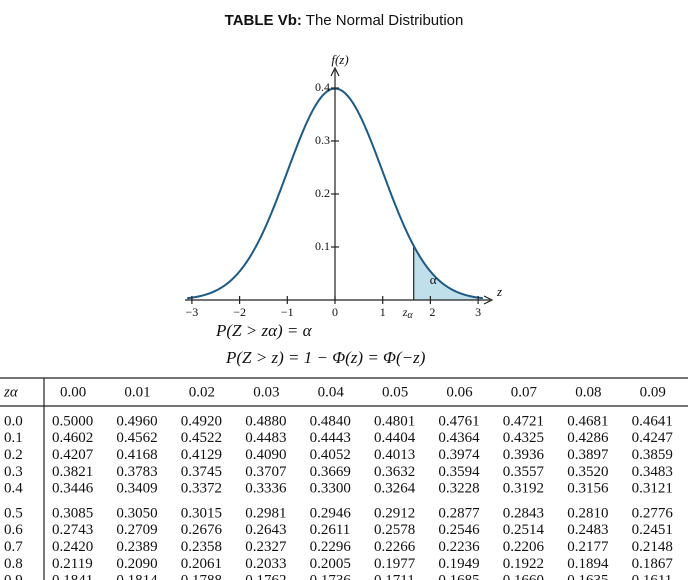 This screenshot has width=688, height=580. I want to click on table-cell: 0.4721, so click(523, 421).